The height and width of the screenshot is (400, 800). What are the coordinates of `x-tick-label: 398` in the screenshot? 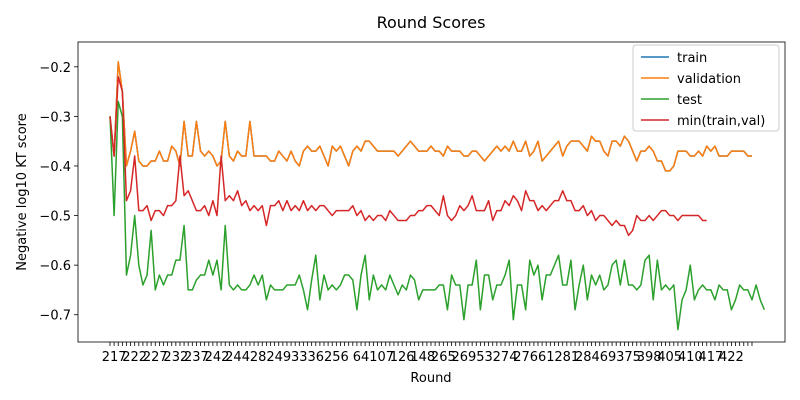 It's located at (649, 357).